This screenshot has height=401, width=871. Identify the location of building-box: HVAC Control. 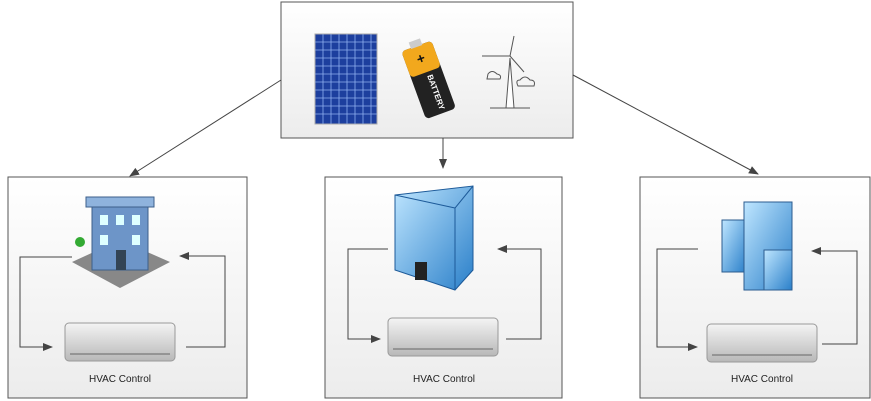
(755, 287).